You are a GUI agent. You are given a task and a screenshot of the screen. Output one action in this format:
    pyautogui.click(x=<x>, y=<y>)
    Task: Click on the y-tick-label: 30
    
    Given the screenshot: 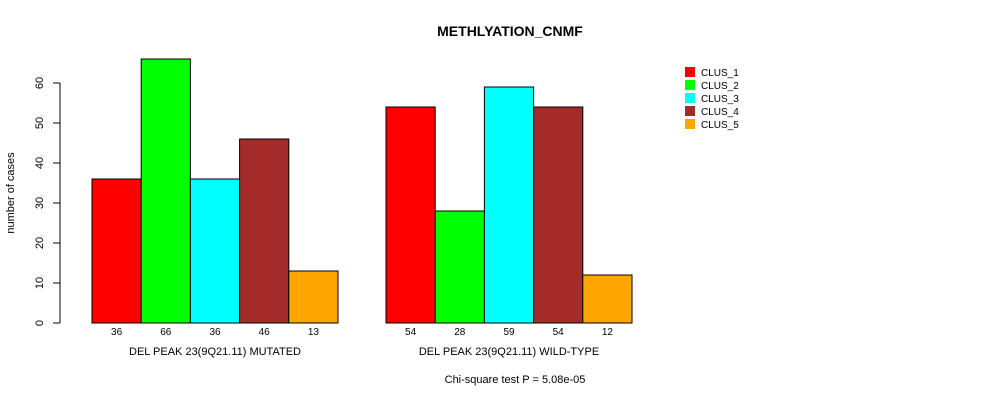 What is the action you would take?
    pyautogui.click(x=40, y=203)
    